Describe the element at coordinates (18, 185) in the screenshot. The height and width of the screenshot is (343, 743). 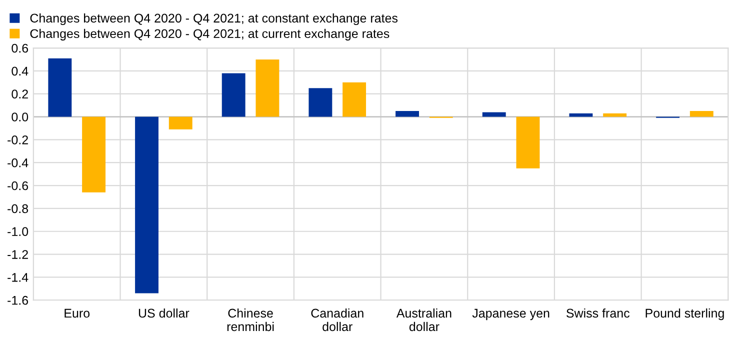
I see `y-tick-label: -0.6` at that location.